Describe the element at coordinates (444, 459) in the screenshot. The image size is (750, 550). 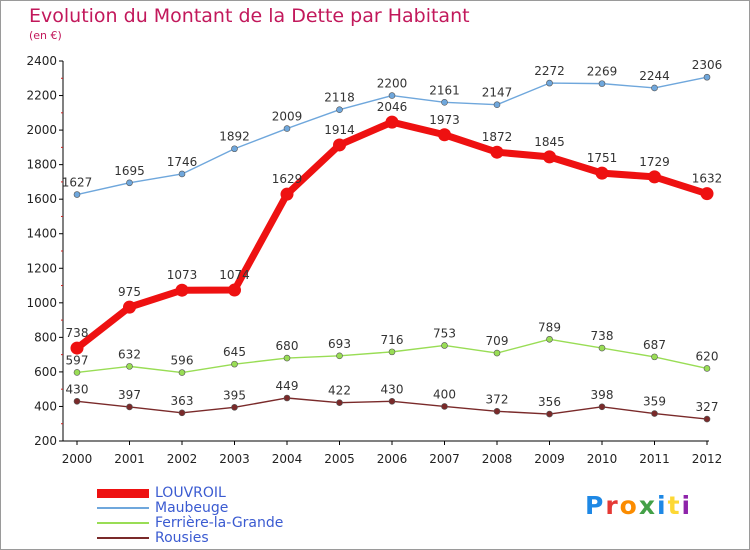
I see `x-tick-label: 2007` at that location.